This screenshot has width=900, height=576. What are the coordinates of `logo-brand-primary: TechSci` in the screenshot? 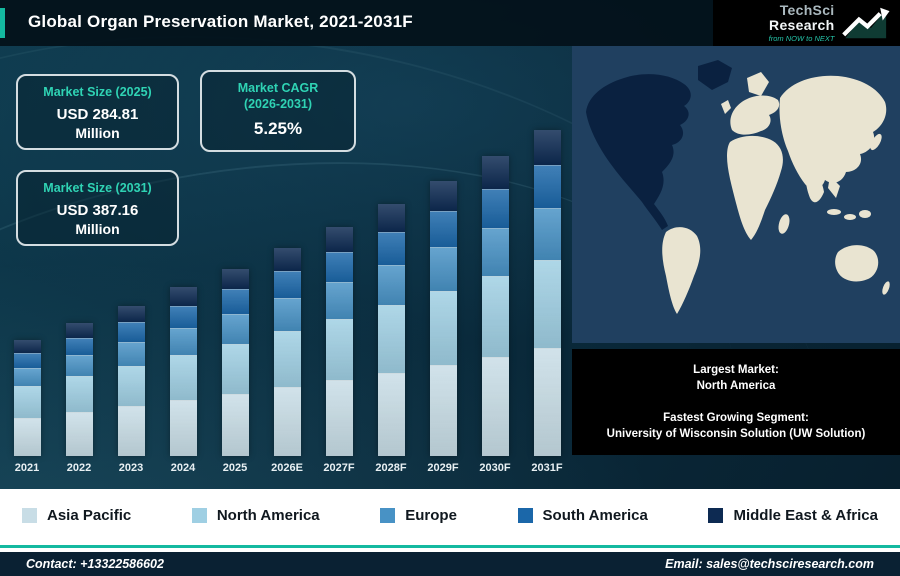 It's located at (807, 10).